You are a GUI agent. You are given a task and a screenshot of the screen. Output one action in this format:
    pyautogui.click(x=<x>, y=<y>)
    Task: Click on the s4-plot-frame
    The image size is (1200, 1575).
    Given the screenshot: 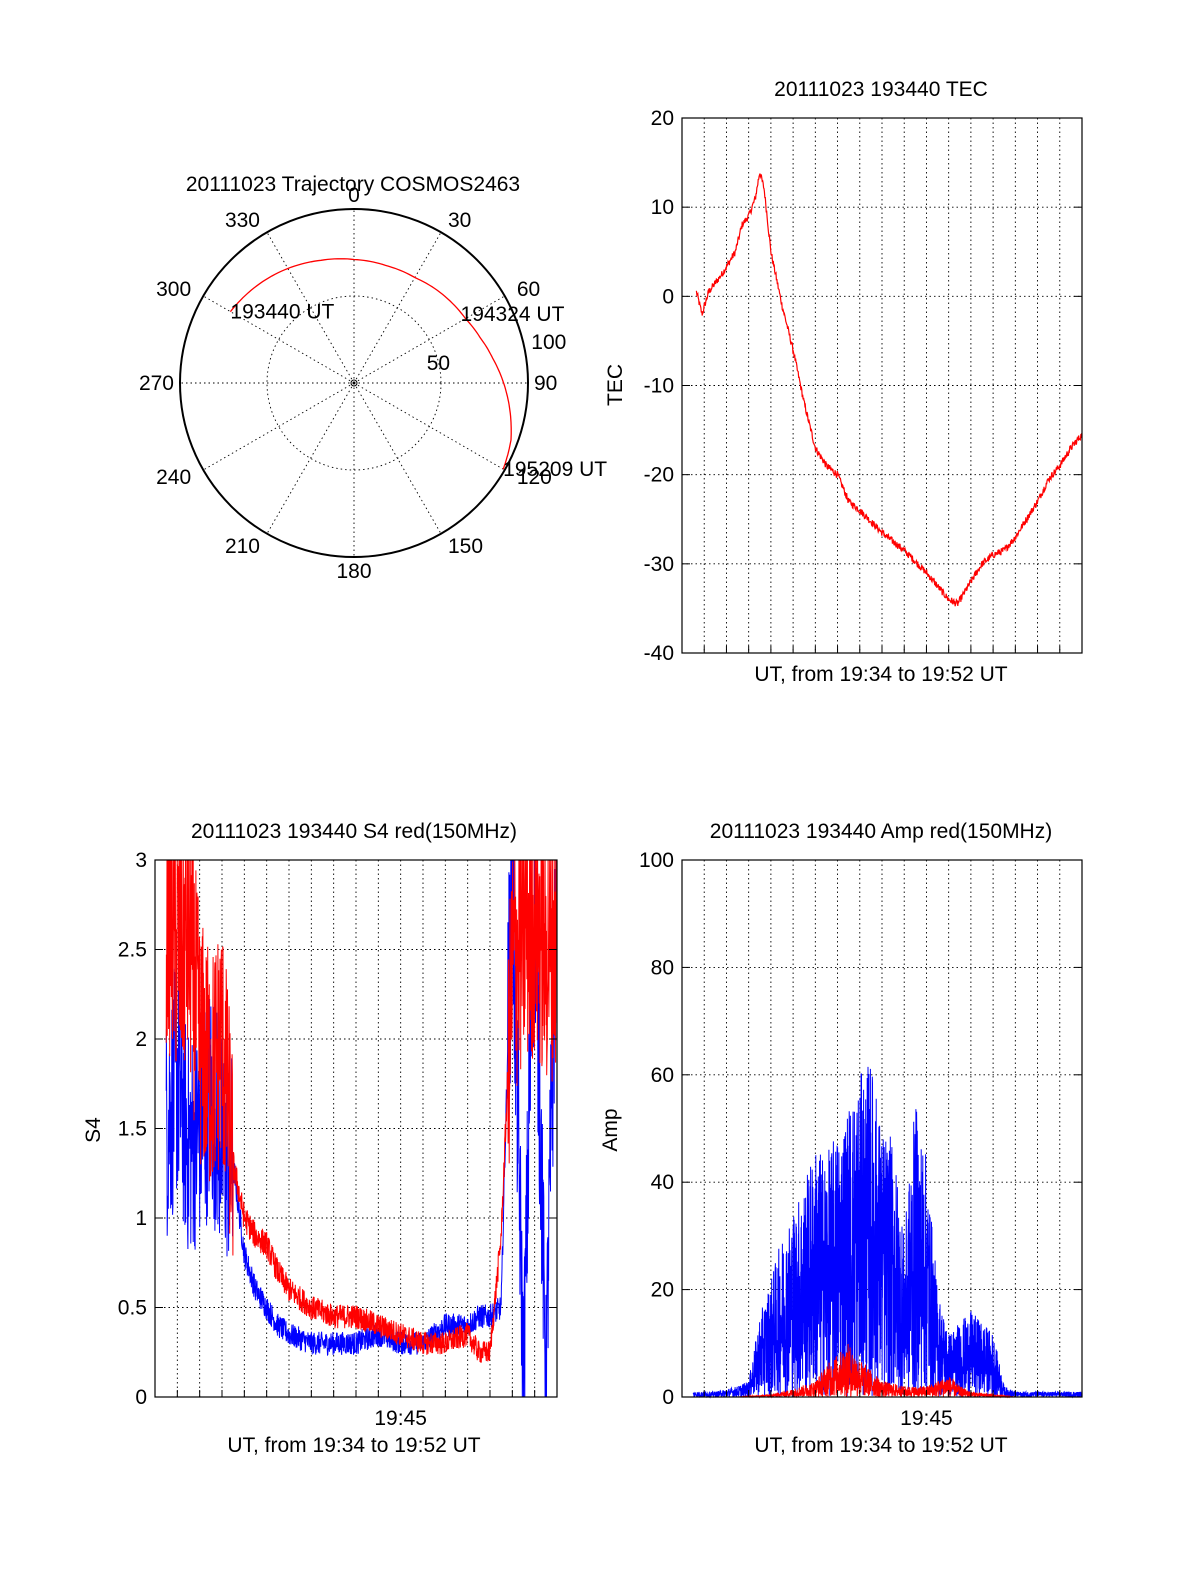 What is the action you would take?
    pyautogui.click(x=356, y=1128)
    